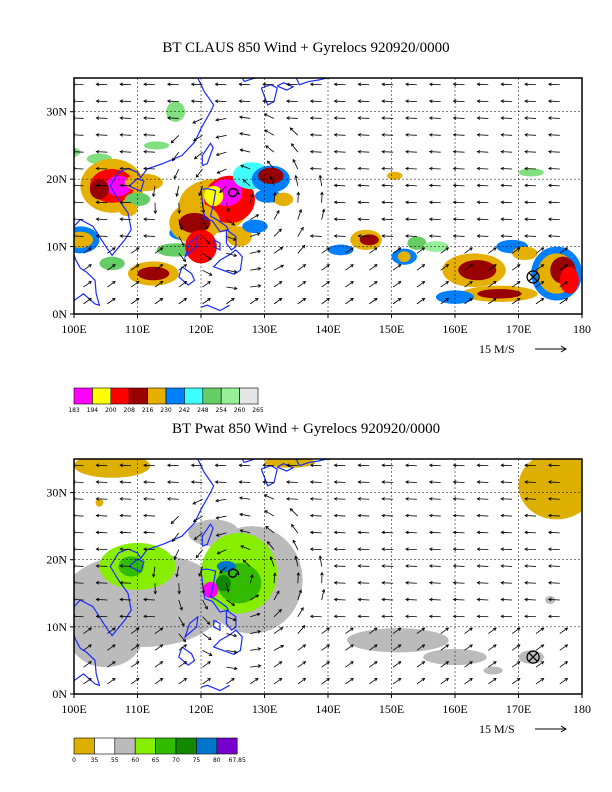  What do you see at coordinates (249, 80) in the screenshot?
I see `coastline` at bounding box center [249, 80].